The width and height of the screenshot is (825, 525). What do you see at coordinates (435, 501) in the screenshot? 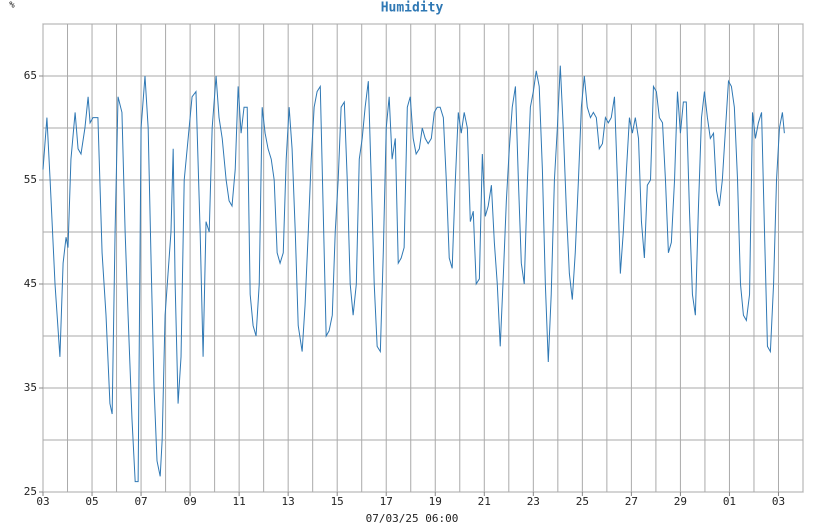
I see `x-tick-label: 19` at bounding box center [435, 501].